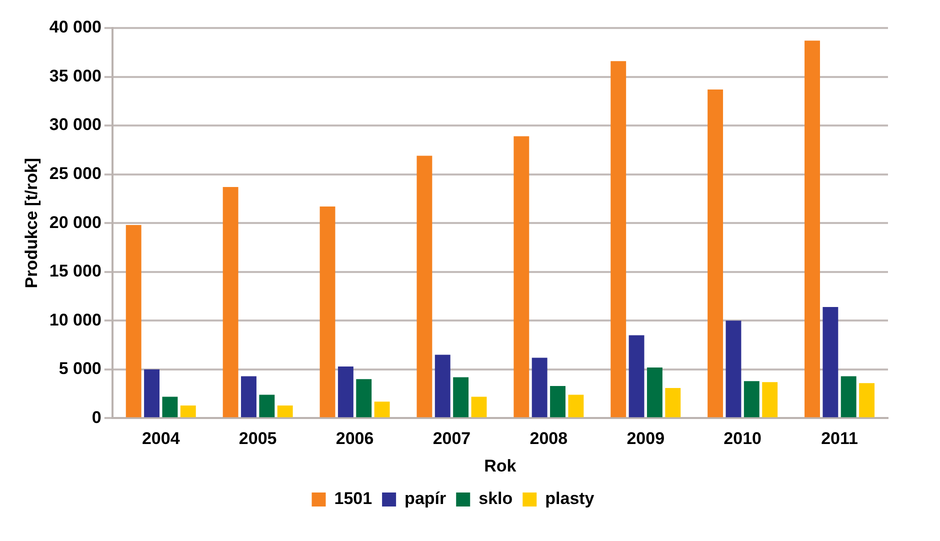  What do you see at coordinates (75, 271) in the screenshot?
I see `y-tick-label: 15 000` at bounding box center [75, 271].